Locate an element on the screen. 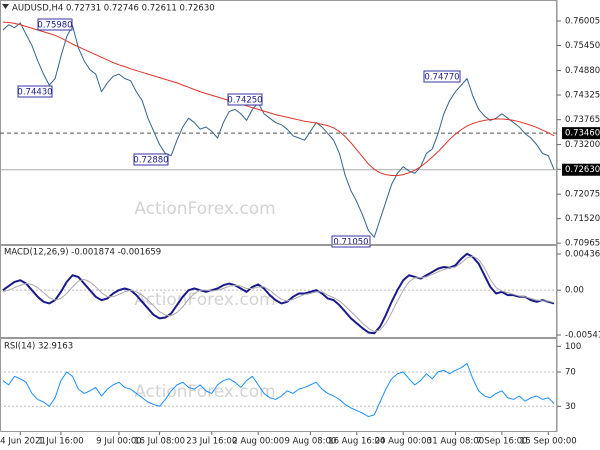 The width and height of the screenshot is (600, 450). indicator-title: RSI(14) 32.9163 is located at coordinates (38, 347).